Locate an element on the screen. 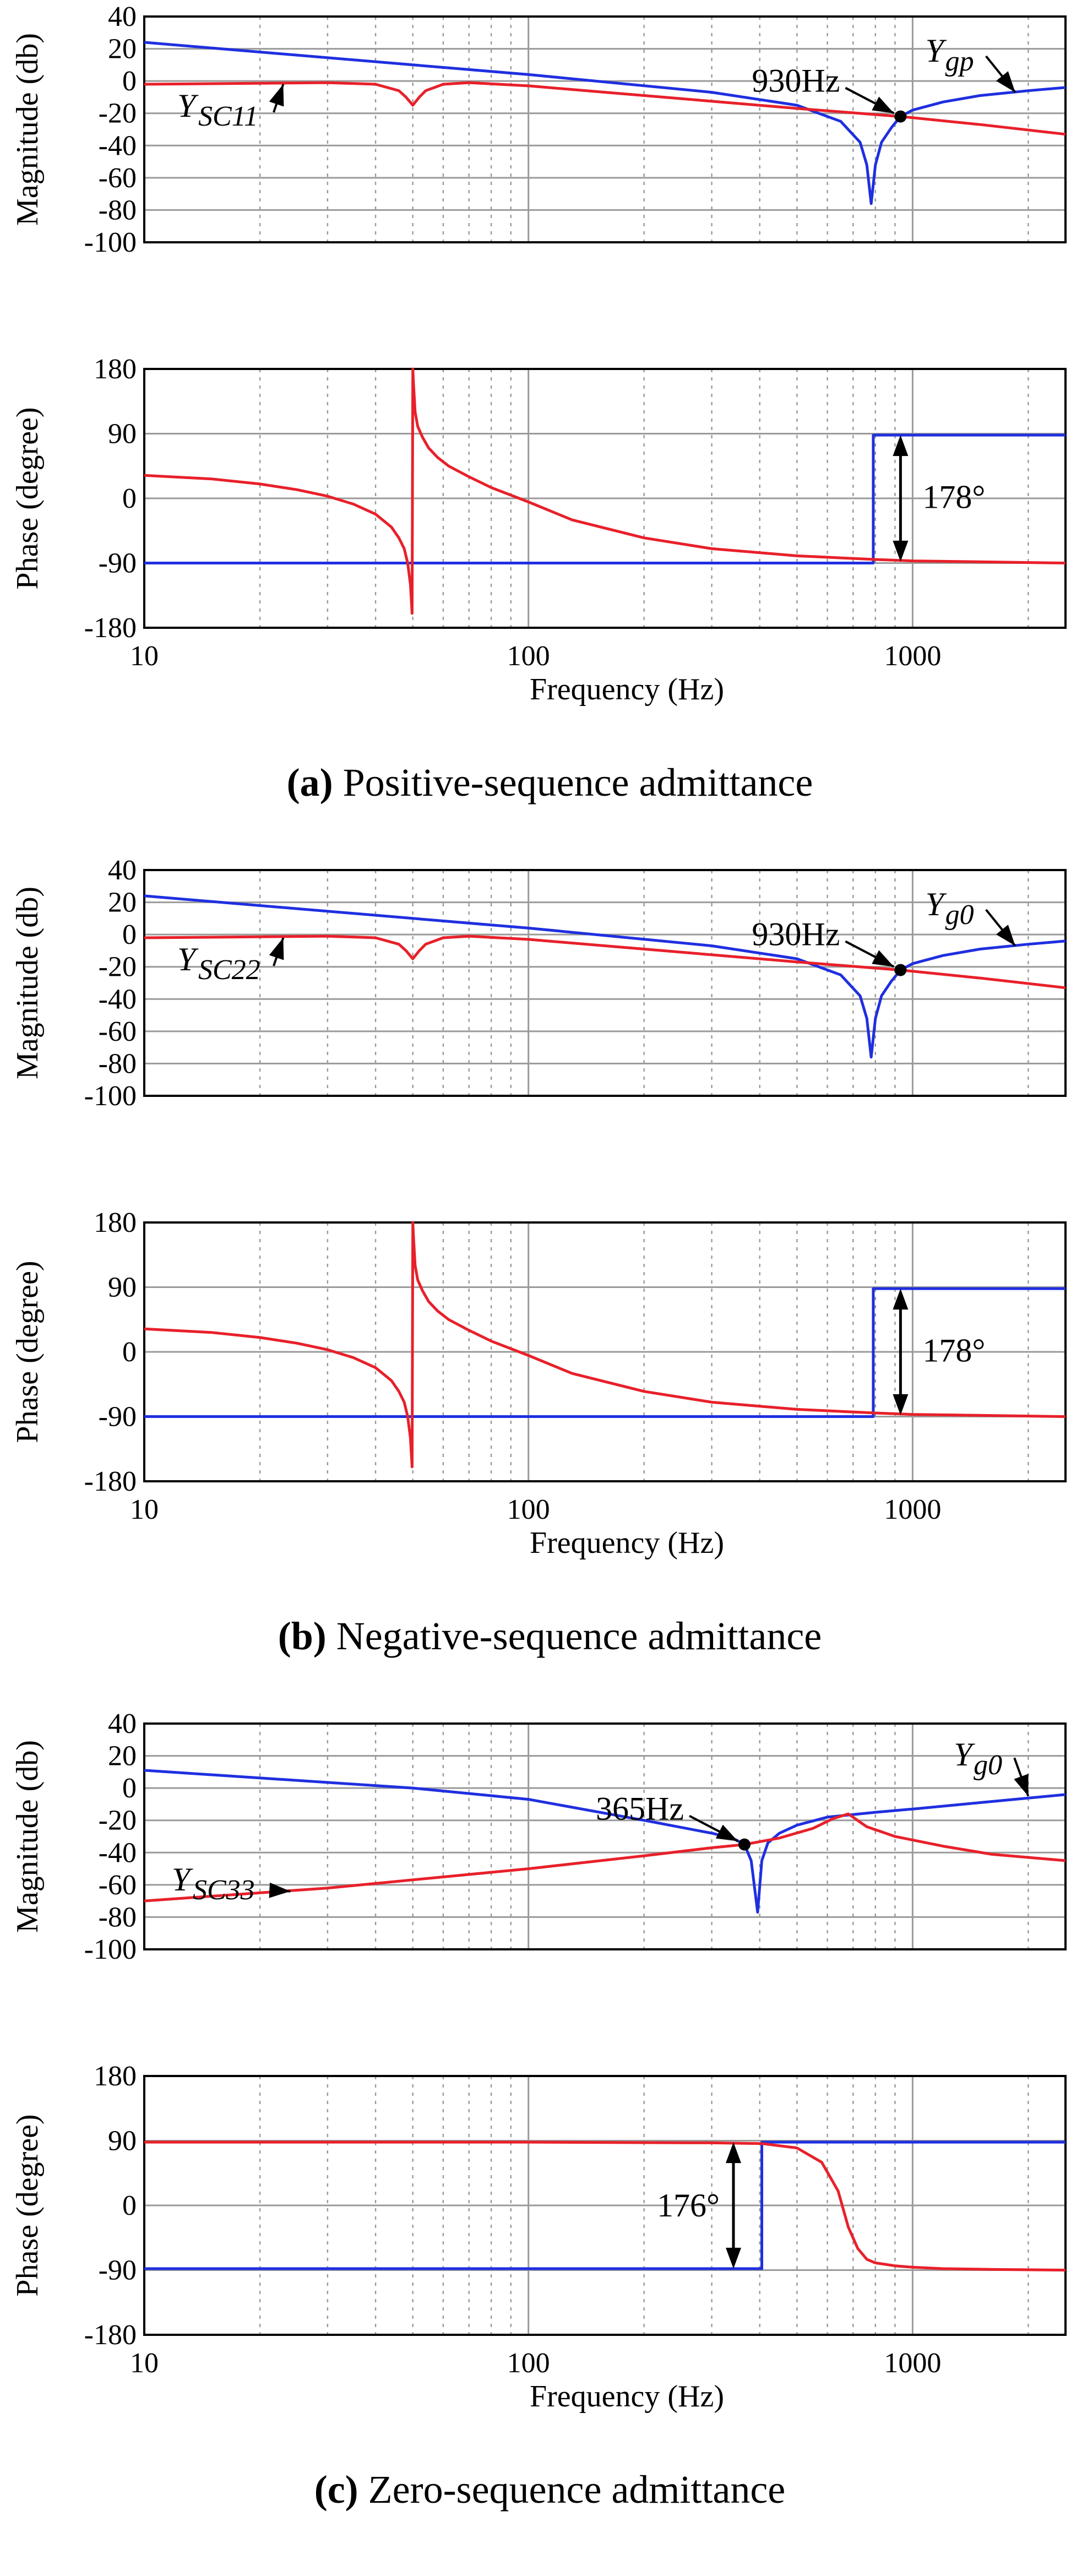 The image size is (1071, 2576). phase-ytick-label: 0 is located at coordinates (129, 499).